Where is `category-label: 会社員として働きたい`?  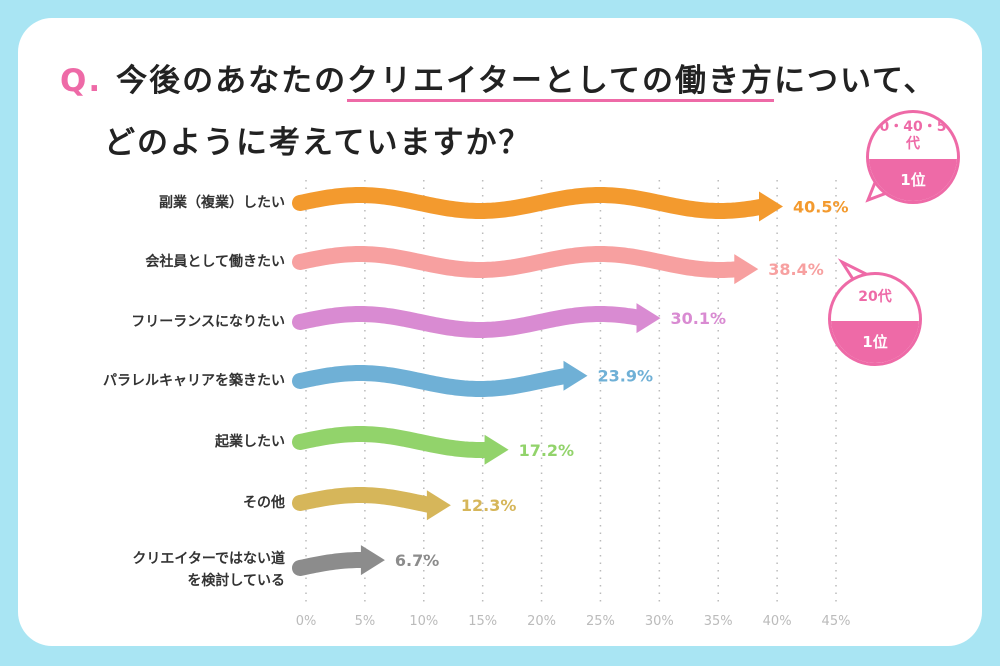 category-label: 会社員として働きたい is located at coordinates (215, 262).